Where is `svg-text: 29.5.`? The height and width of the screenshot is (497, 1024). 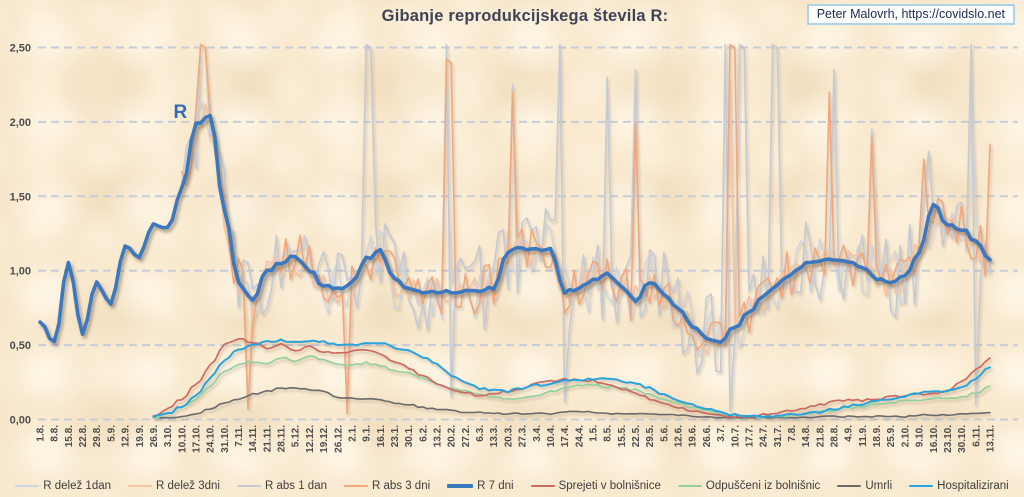 svg-text: 29.5. is located at coordinates (650, 436).